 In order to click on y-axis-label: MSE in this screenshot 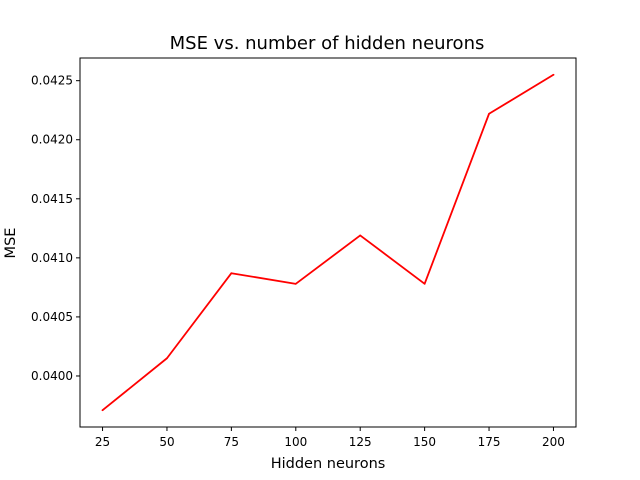, I will do `click(11, 243)`.